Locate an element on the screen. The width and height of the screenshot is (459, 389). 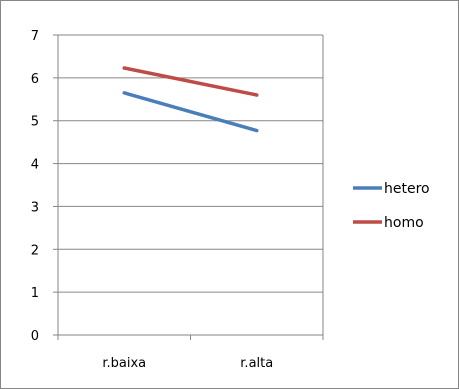
x-tick-labels: r.baixa r.alta is located at coordinates (187, 363).